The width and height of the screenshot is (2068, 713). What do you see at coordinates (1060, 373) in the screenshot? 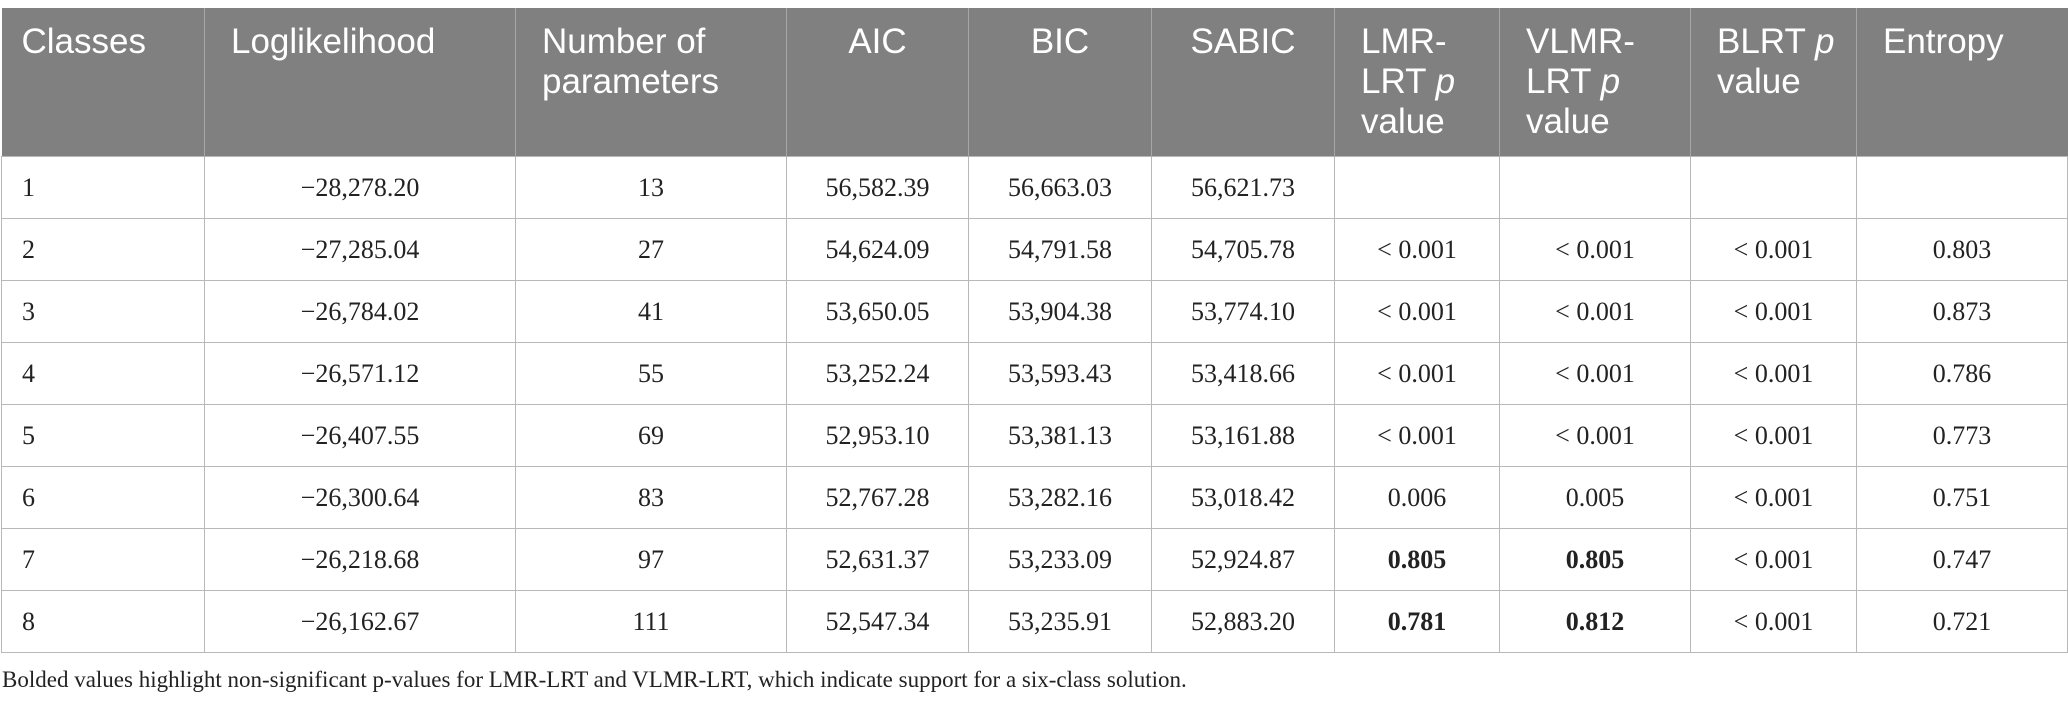
I see `cell-bic: 53,593.43` at bounding box center [1060, 373].